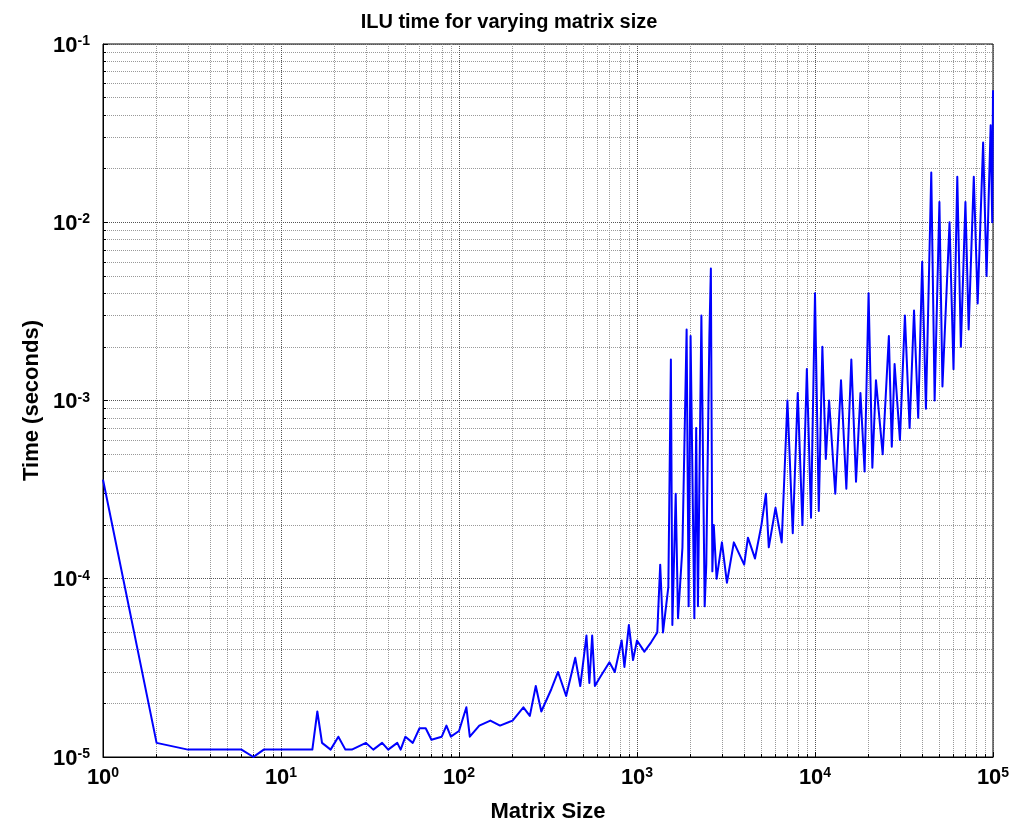 Image resolution: width=1018 pixels, height=832 pixels. I want to click on chart-title: ILU time for varying matrix size, so click(509, 21).